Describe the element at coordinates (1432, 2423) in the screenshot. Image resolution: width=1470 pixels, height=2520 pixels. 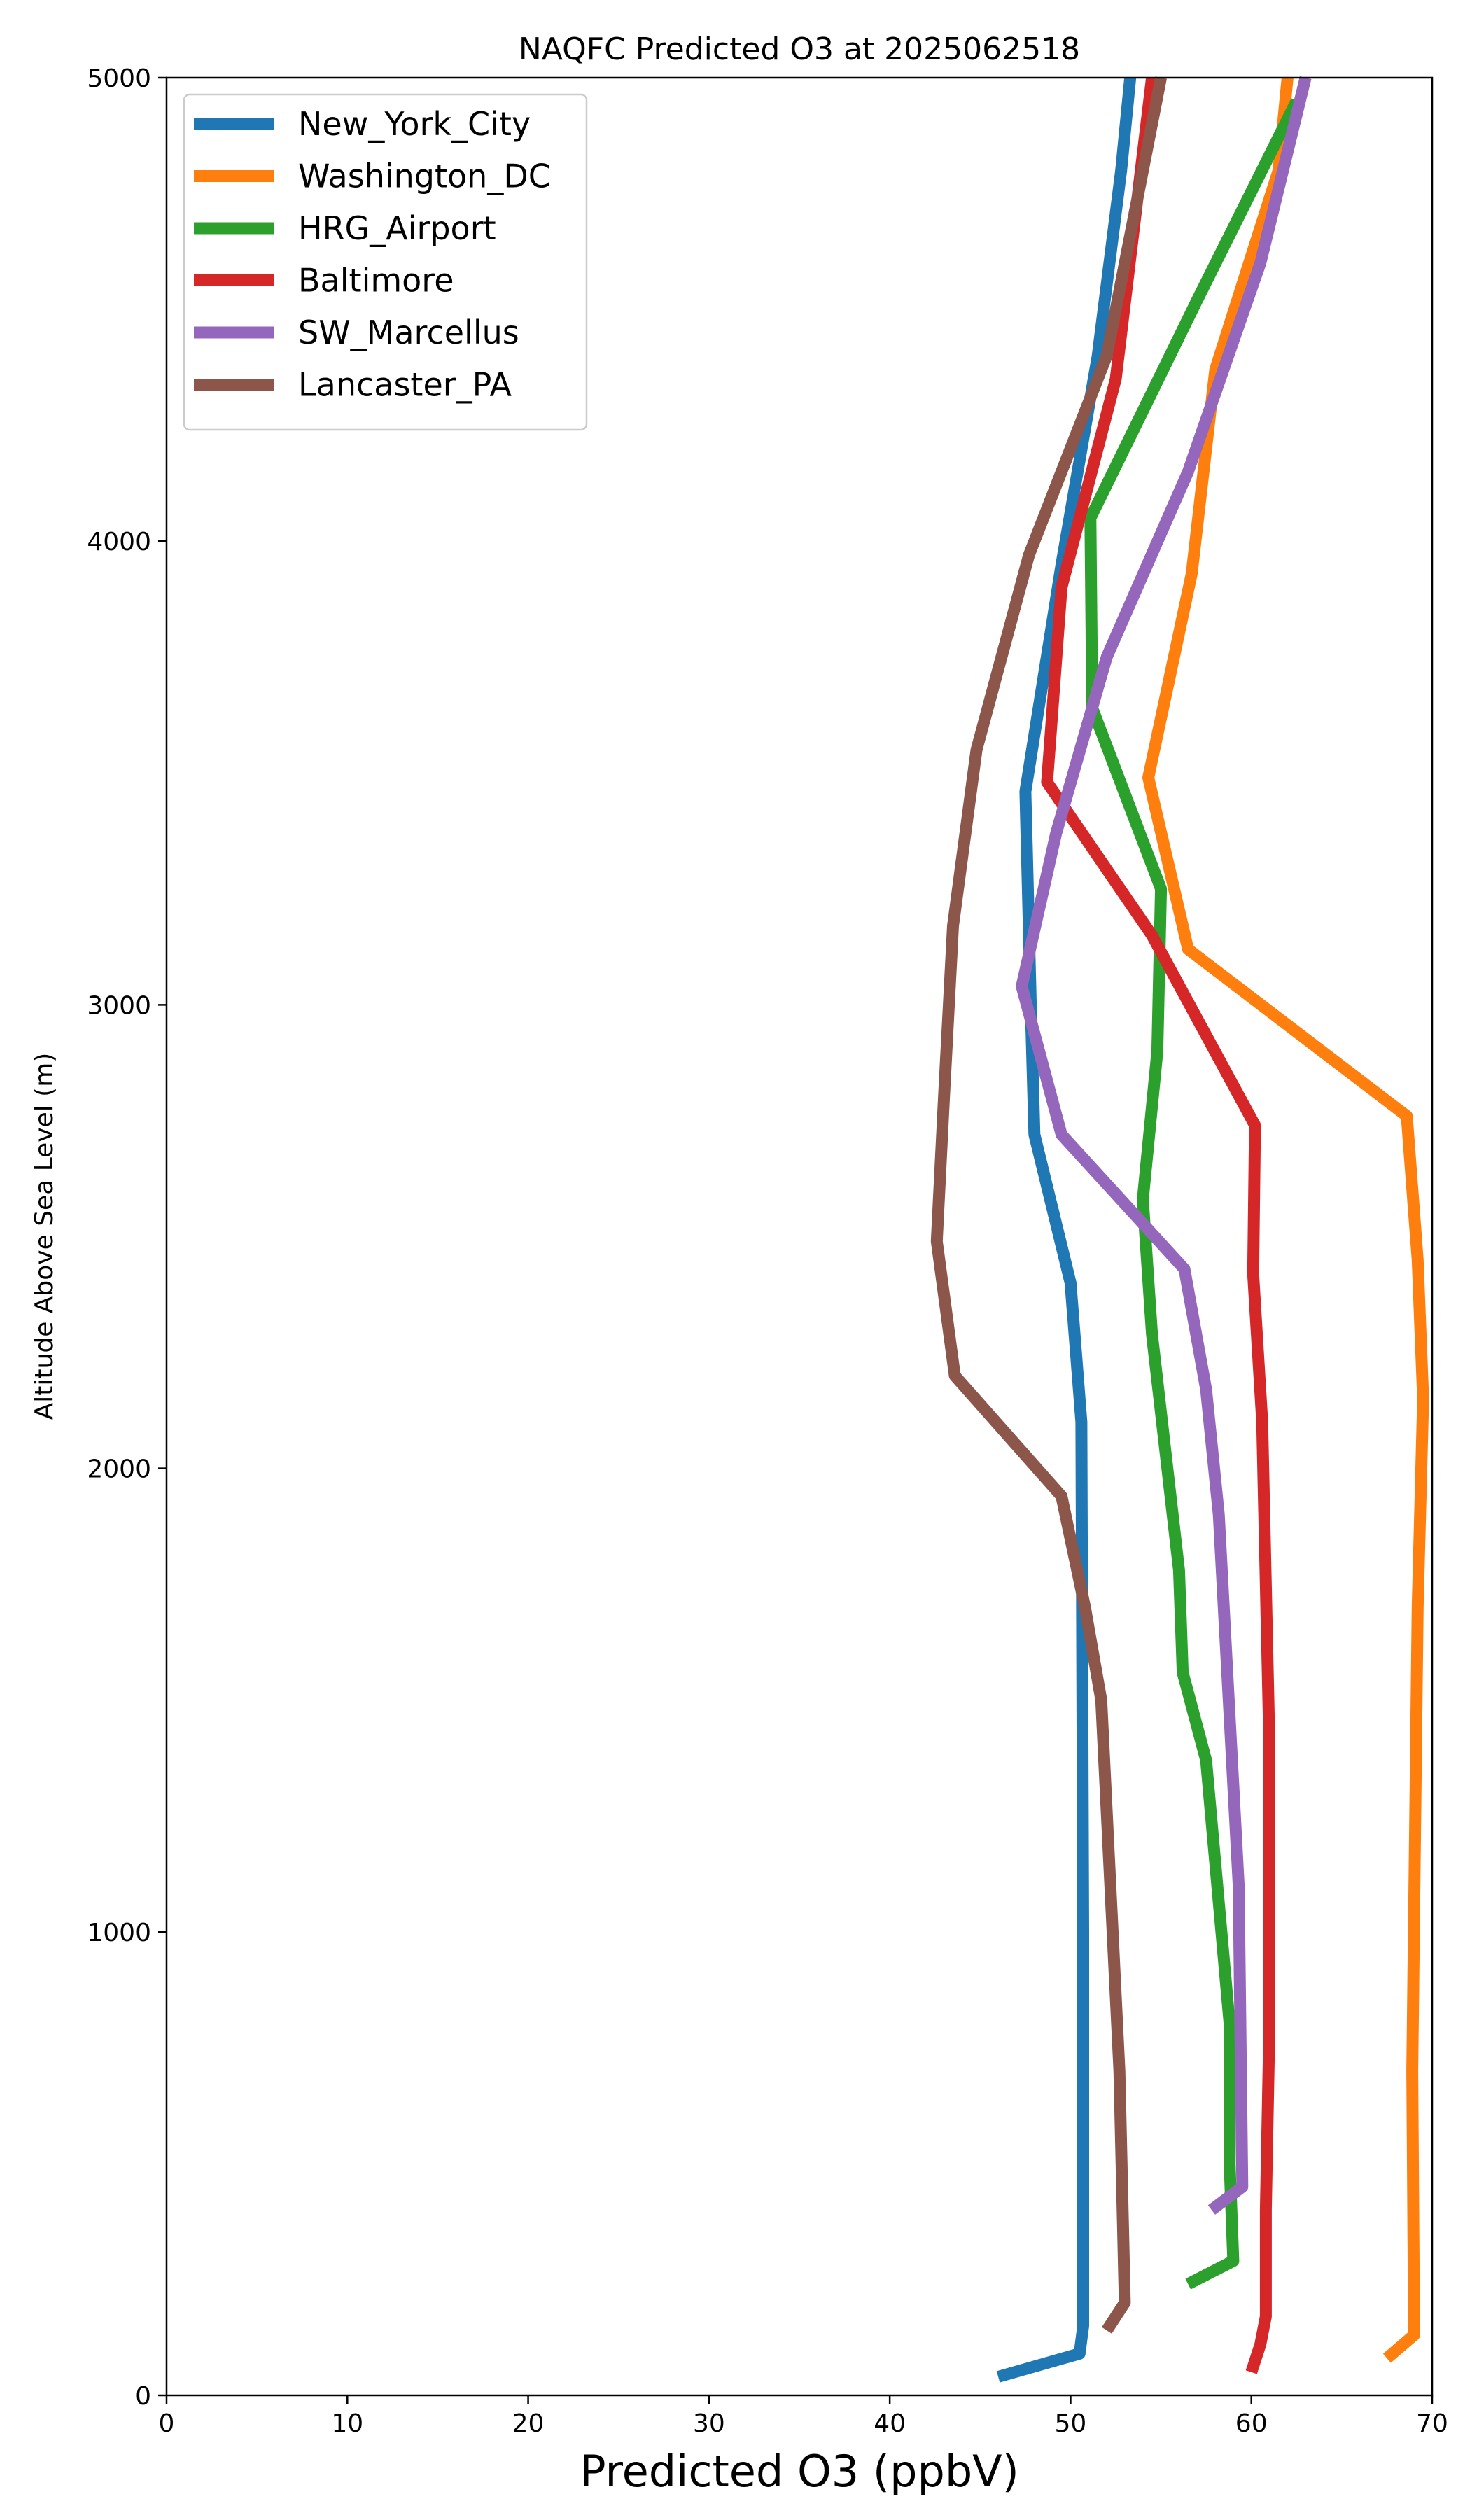
I see `x-tick-label: 70` at that location.